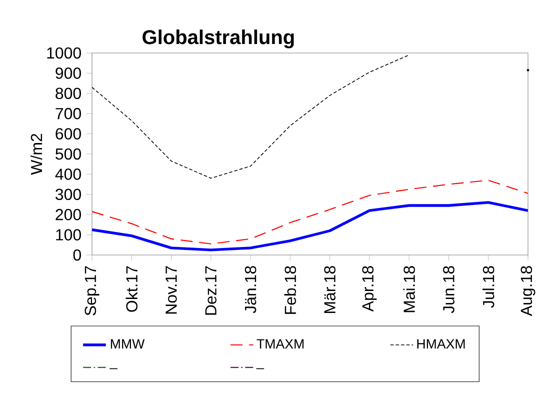 The height and width of the screenshot is (410, 550). What do you see at coordinates (68, 114) in the screenshot?
I see `y-tick-label: 700` at bounding box center [68, 114].